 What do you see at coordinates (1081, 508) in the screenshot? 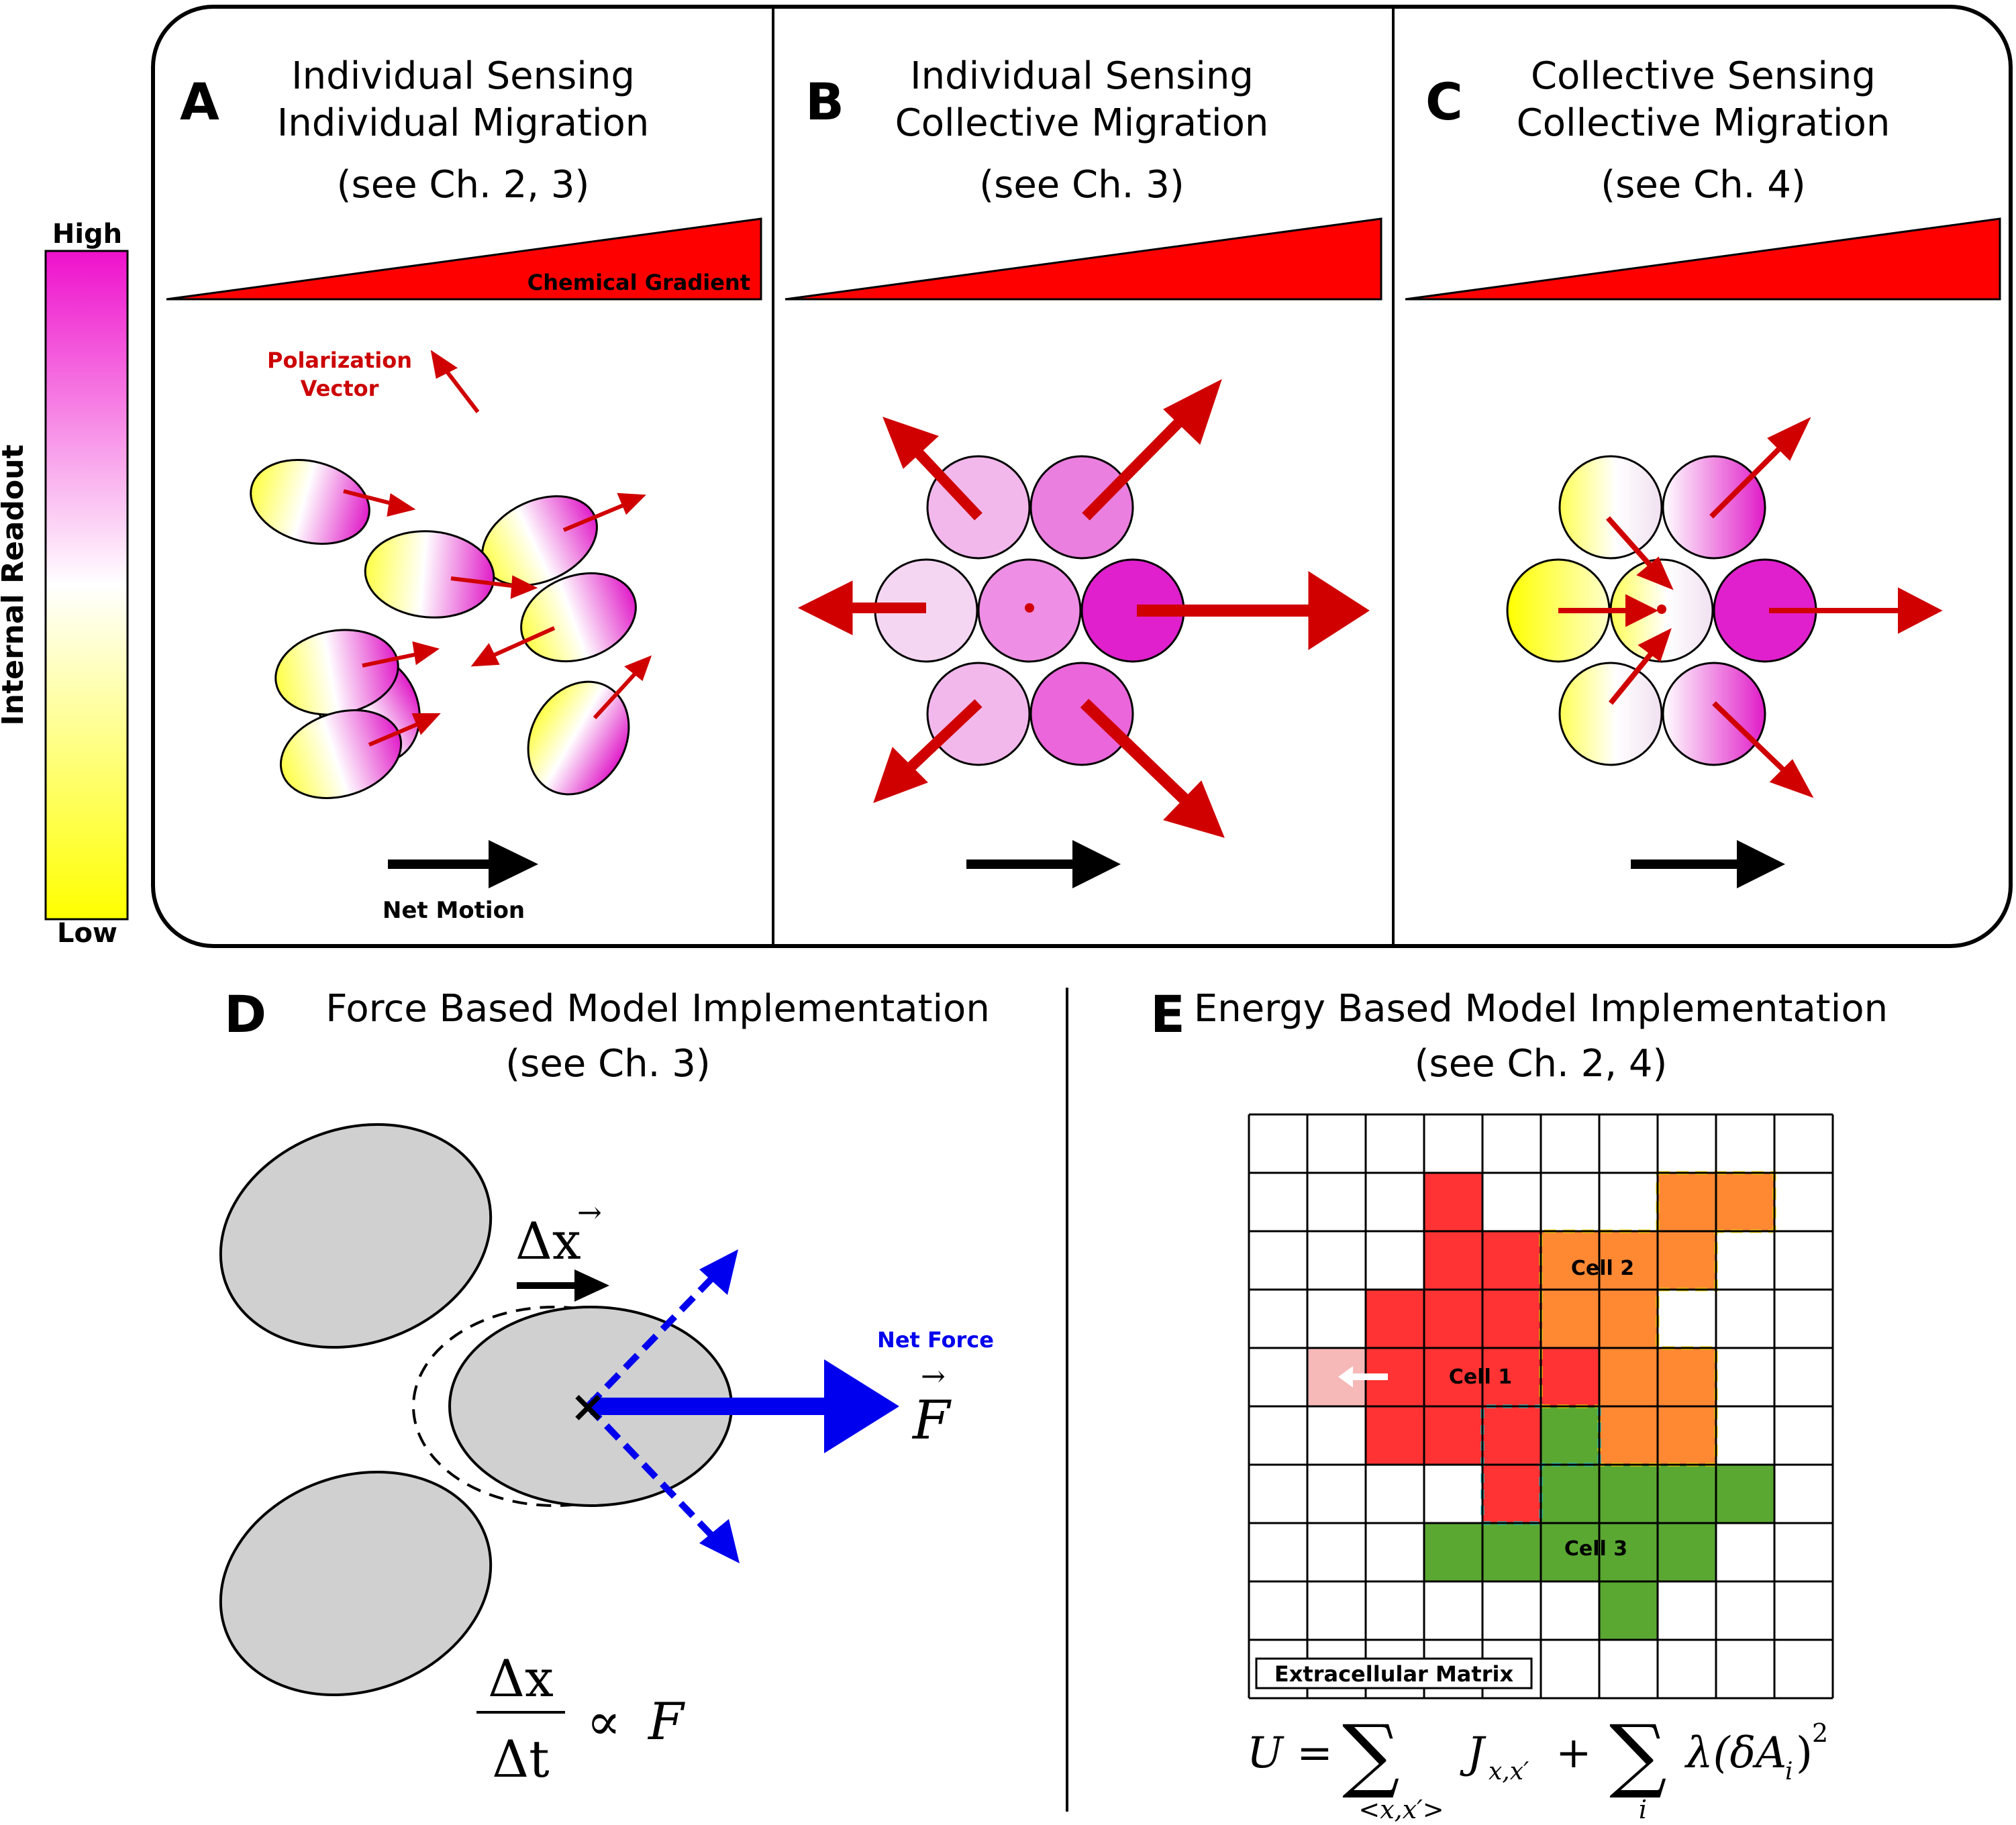
I see `cell-b-top-right` at bounding box center [1081, 508].